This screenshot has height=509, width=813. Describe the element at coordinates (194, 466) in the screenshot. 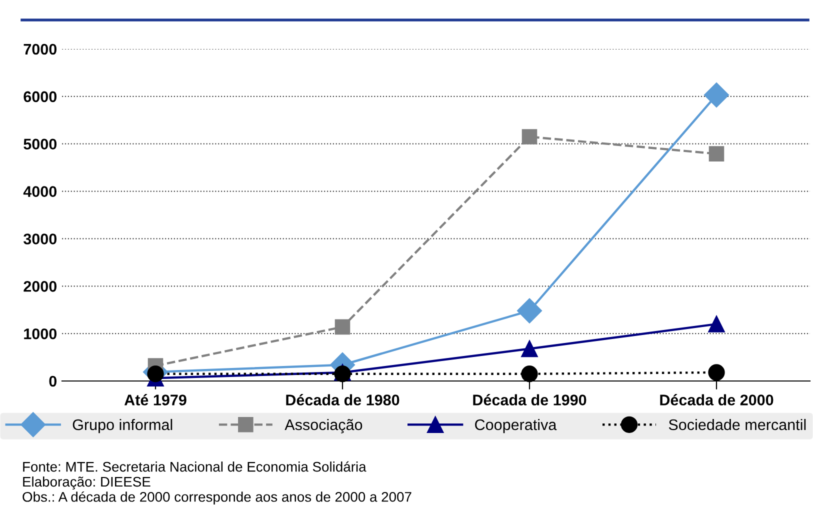

I see `source-note: Fonte: MTE. Secretaria Nacional de Economia Solidária` at that location.